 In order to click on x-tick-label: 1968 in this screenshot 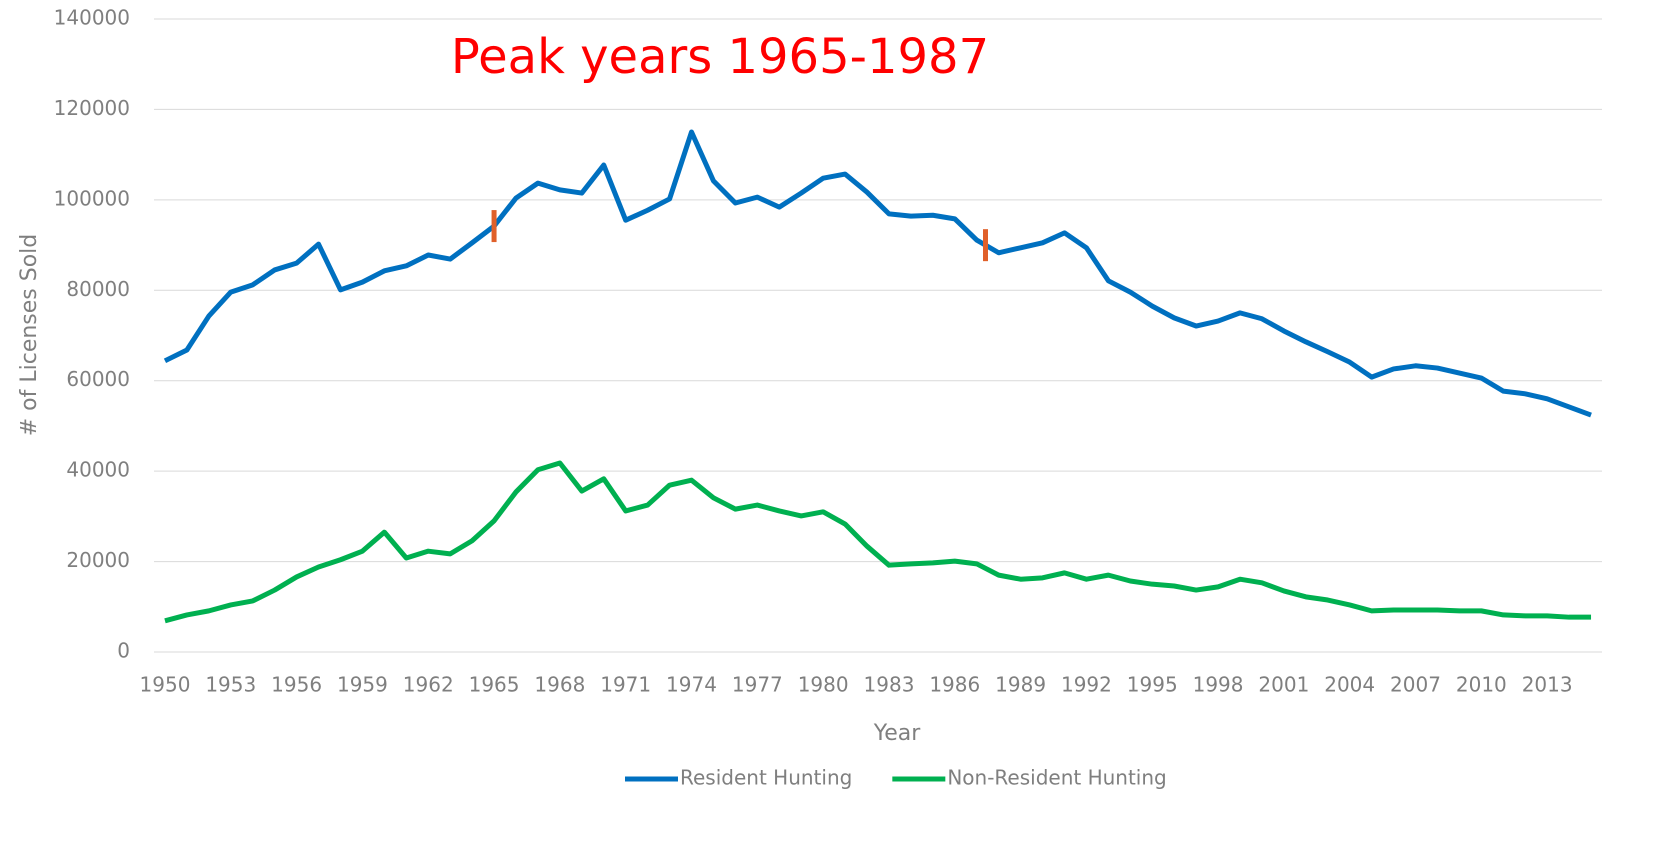, I will do `click(559, 685)`.